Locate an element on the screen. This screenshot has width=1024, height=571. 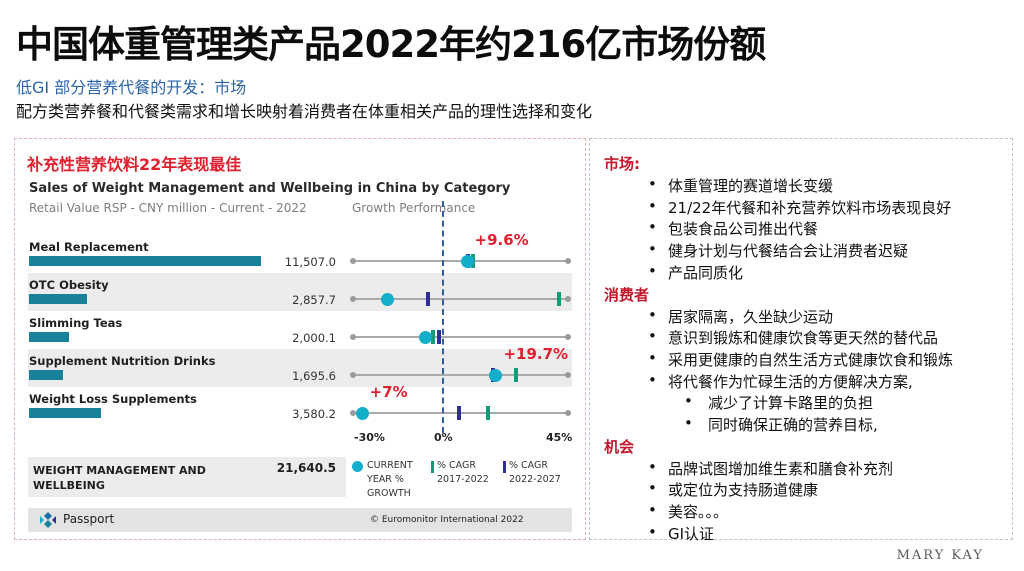
category-label: OTC Obesity is located at coordinates (69, 285).